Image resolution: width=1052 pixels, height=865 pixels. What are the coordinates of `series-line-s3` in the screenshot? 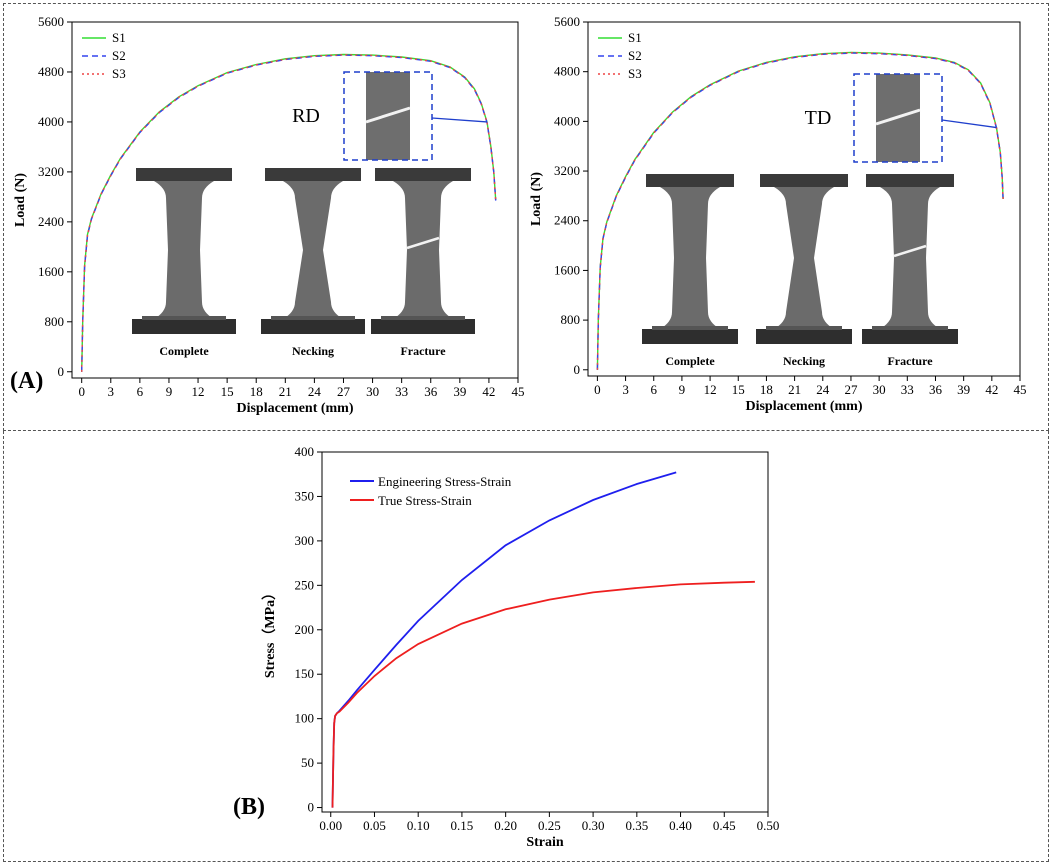 It's located at (800, 210).